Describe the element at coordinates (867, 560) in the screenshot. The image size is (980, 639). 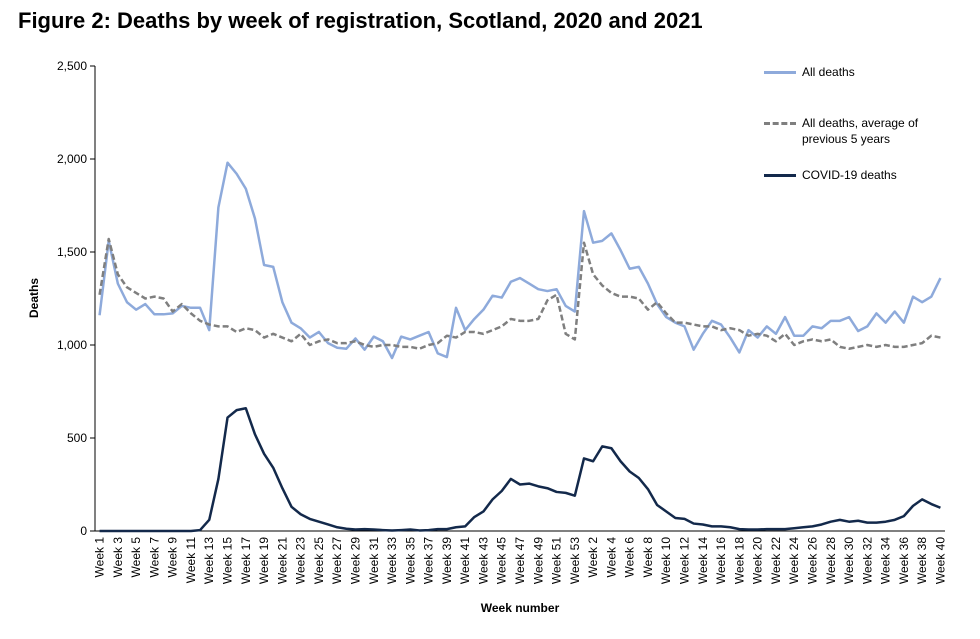
I see `x-tick-label: Week 32` at that location.